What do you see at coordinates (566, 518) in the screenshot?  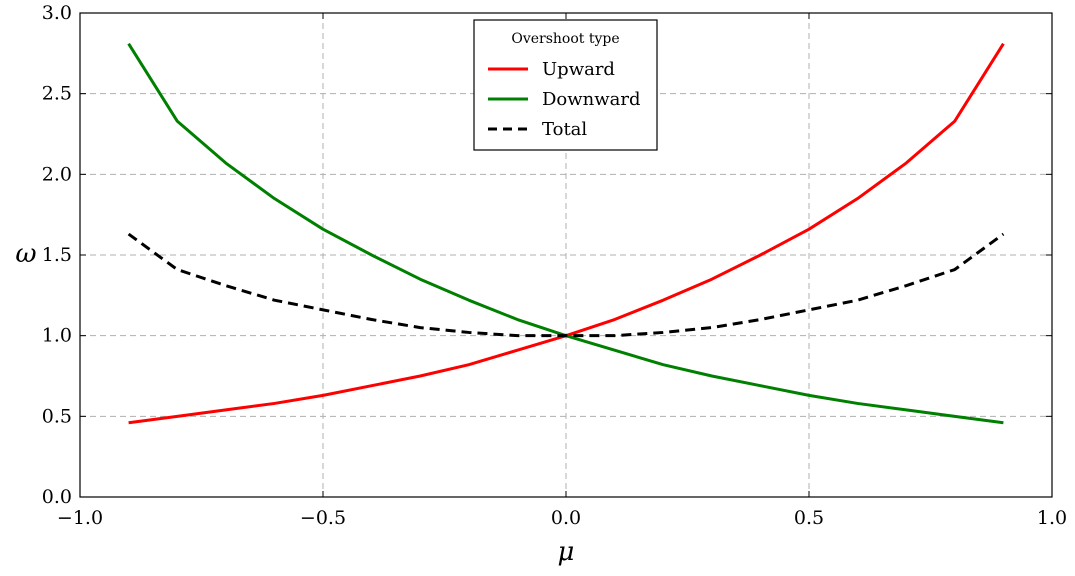 I see `x-tick-label: 0.0` at bounding box center [566, 518].